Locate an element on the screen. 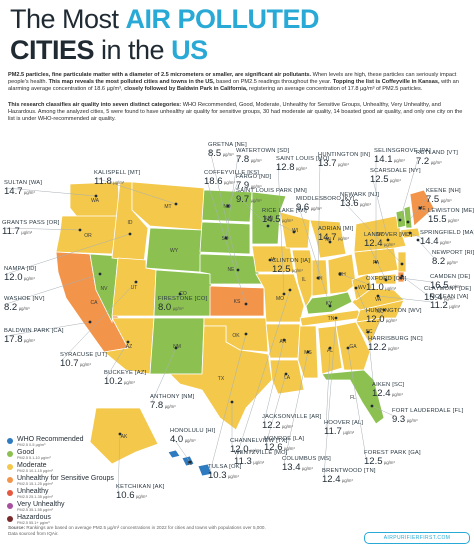  city-label-grants-pass: GRANTS PASS [OR]11.7 µg/m³ is located at coordinates (31, 228).